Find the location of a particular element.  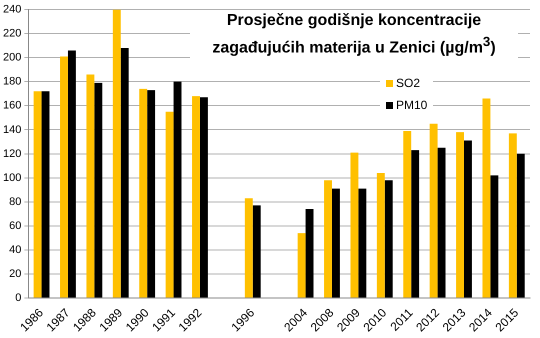

y-tick-label: 140 is located at coordinates (12, 130).